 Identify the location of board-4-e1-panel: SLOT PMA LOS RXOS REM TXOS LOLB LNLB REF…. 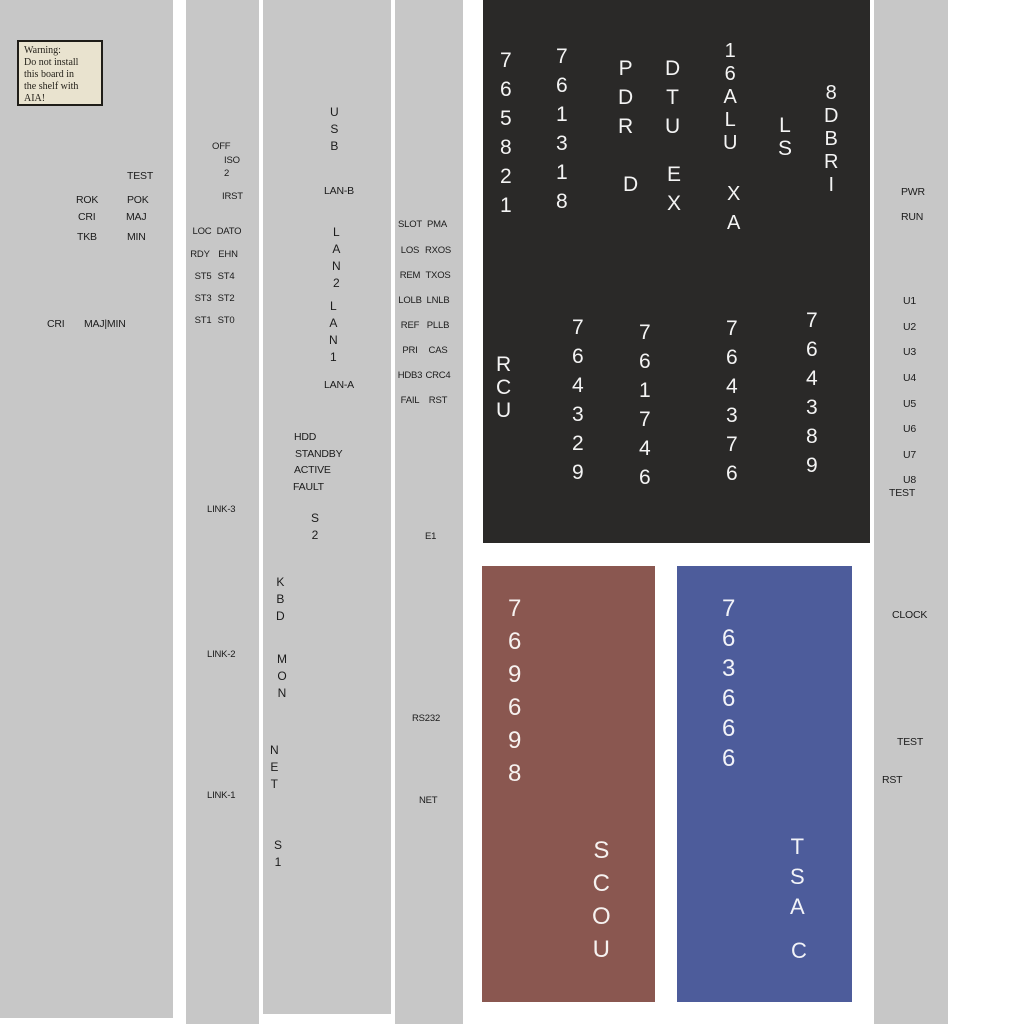
(429, 512).